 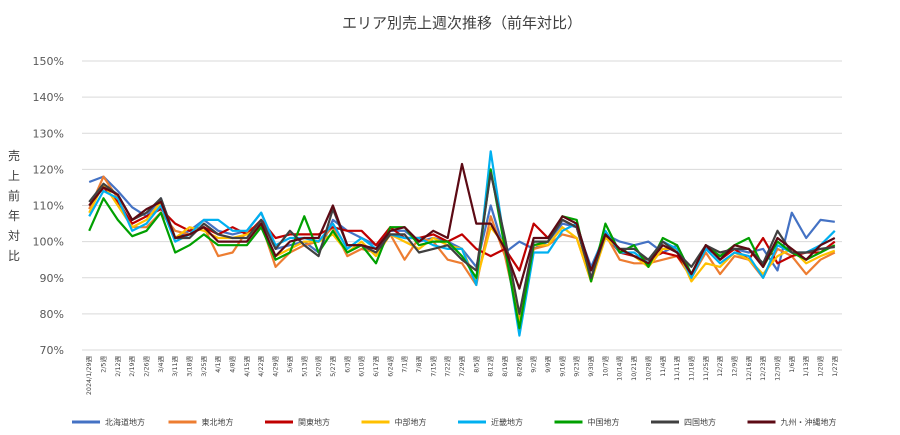 What do you see at coordinates (260, 365) in the screenshot?
I see `x-tick-label: 4/22週` at bounding box center [260, 365].